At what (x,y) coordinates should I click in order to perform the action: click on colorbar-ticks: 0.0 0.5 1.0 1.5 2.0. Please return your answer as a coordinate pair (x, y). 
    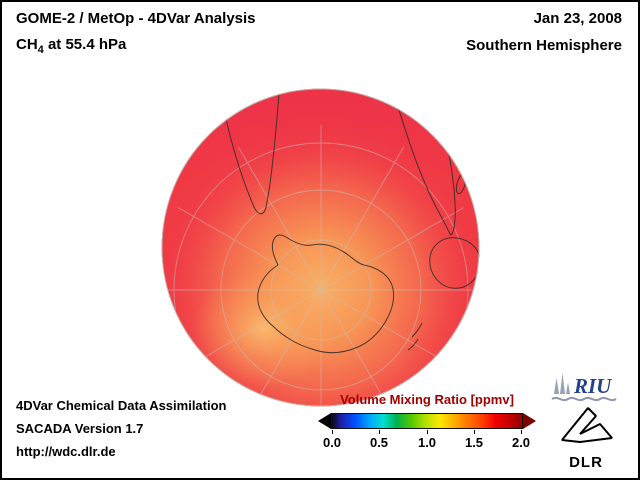
    Looking at the image, I should click on (427, 441).